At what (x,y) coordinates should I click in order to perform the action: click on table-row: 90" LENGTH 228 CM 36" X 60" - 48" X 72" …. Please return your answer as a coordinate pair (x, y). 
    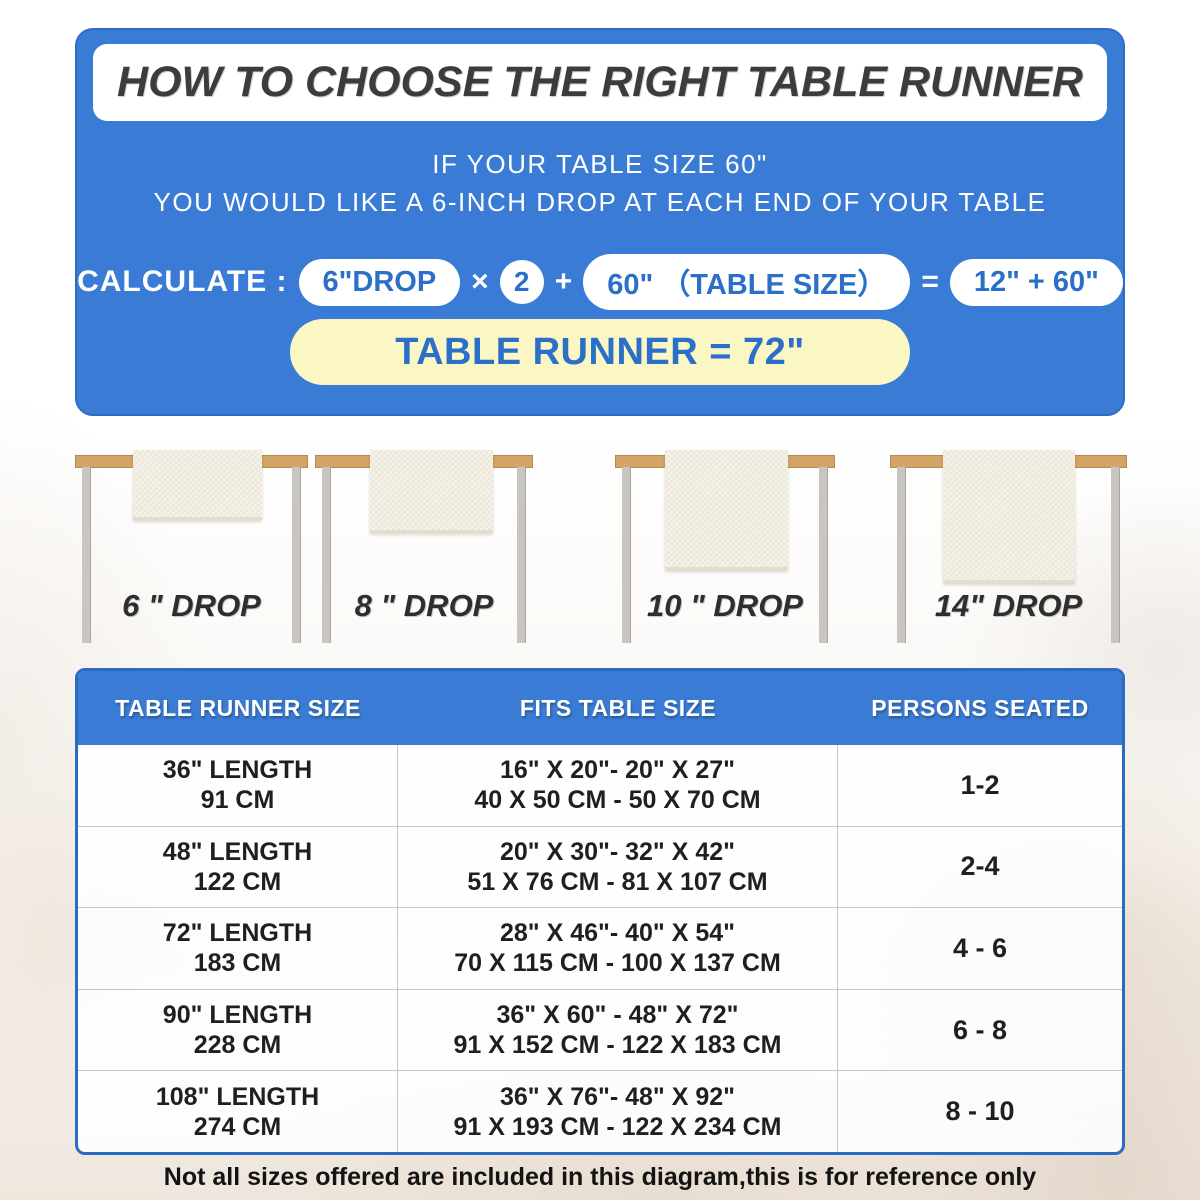
    Looking at the image, I should click on (600, 1029).